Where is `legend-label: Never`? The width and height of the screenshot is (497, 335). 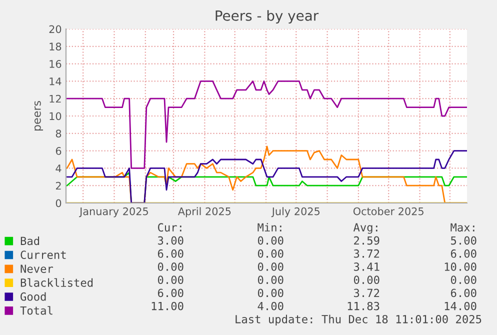
legend-label: Never is located at coordinates (37, 268).